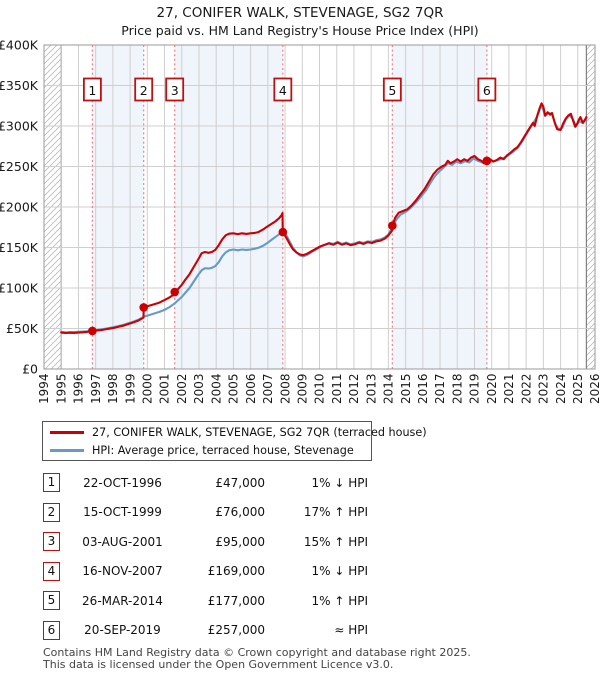 This screenshot has width=600, height=680. Describe the element at coordinates (240, 541) in the screenshot. I see `sale-price: £95,000` at that location.